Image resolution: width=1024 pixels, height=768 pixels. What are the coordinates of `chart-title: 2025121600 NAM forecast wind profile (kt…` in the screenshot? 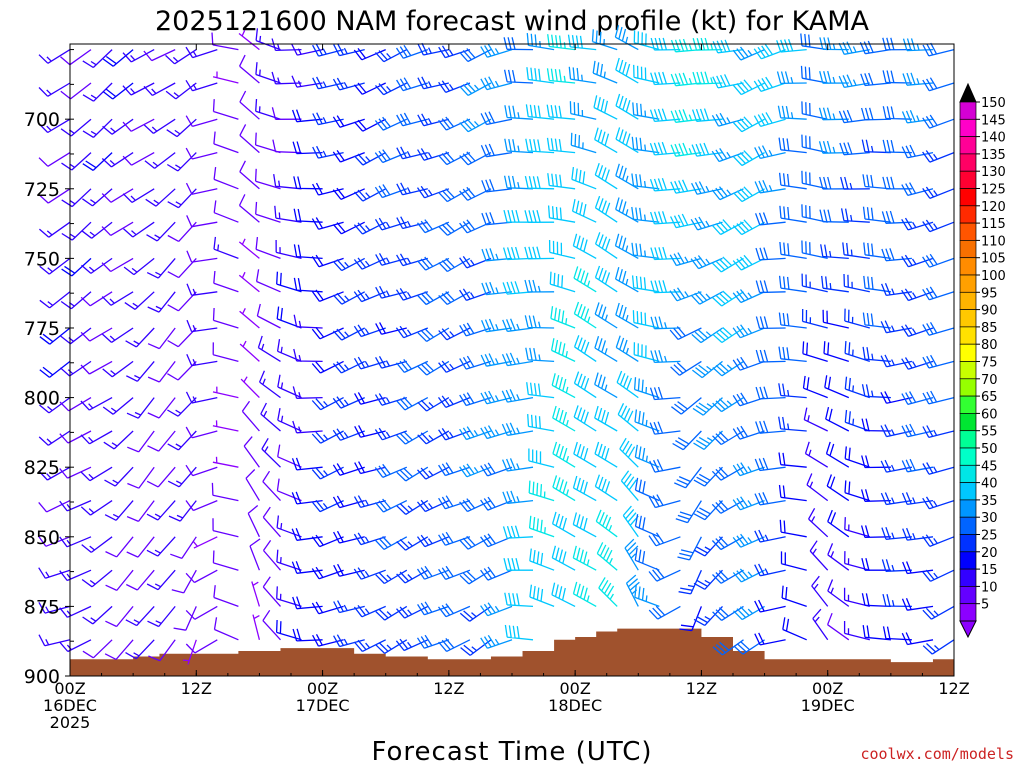 It's located at (512, 21).